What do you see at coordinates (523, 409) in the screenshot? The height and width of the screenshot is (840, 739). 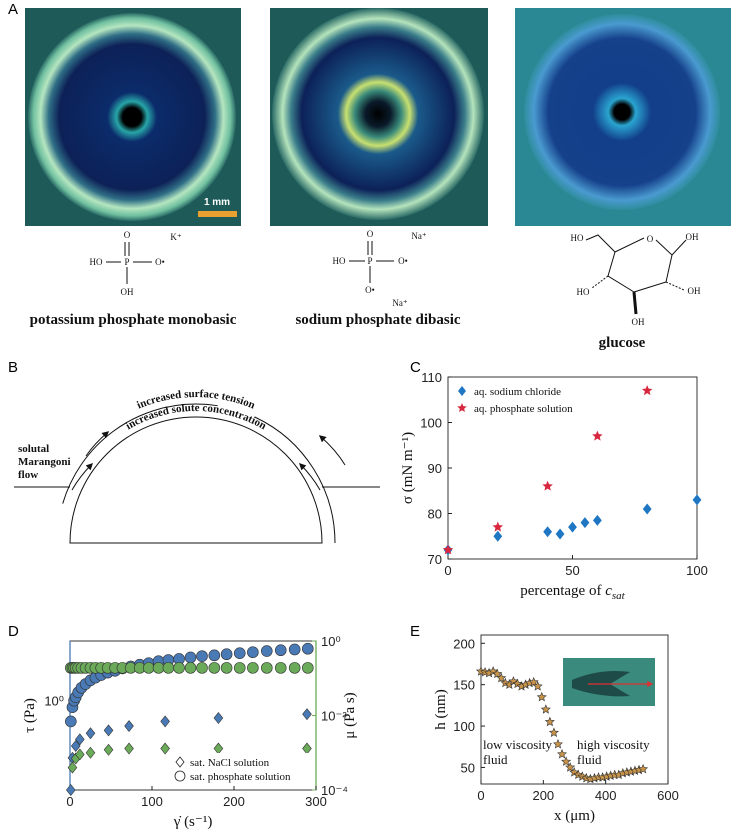 I see `legend-label: aq. phosphate solution` at bounding box center [523, 409].